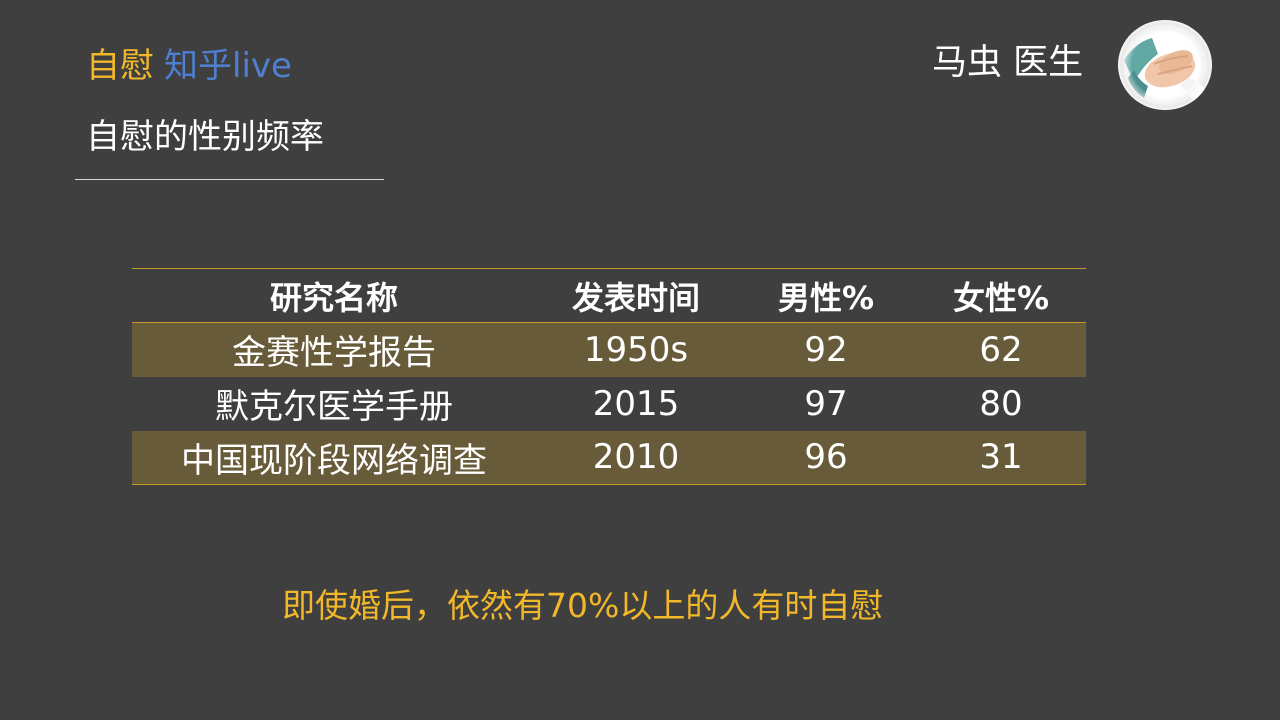 This screenshot has width=1280, height=720. What do you see at coordinates (636, 403) in the screenshot?
I see `cell-published: 2015` at bounding box center [636, 403].